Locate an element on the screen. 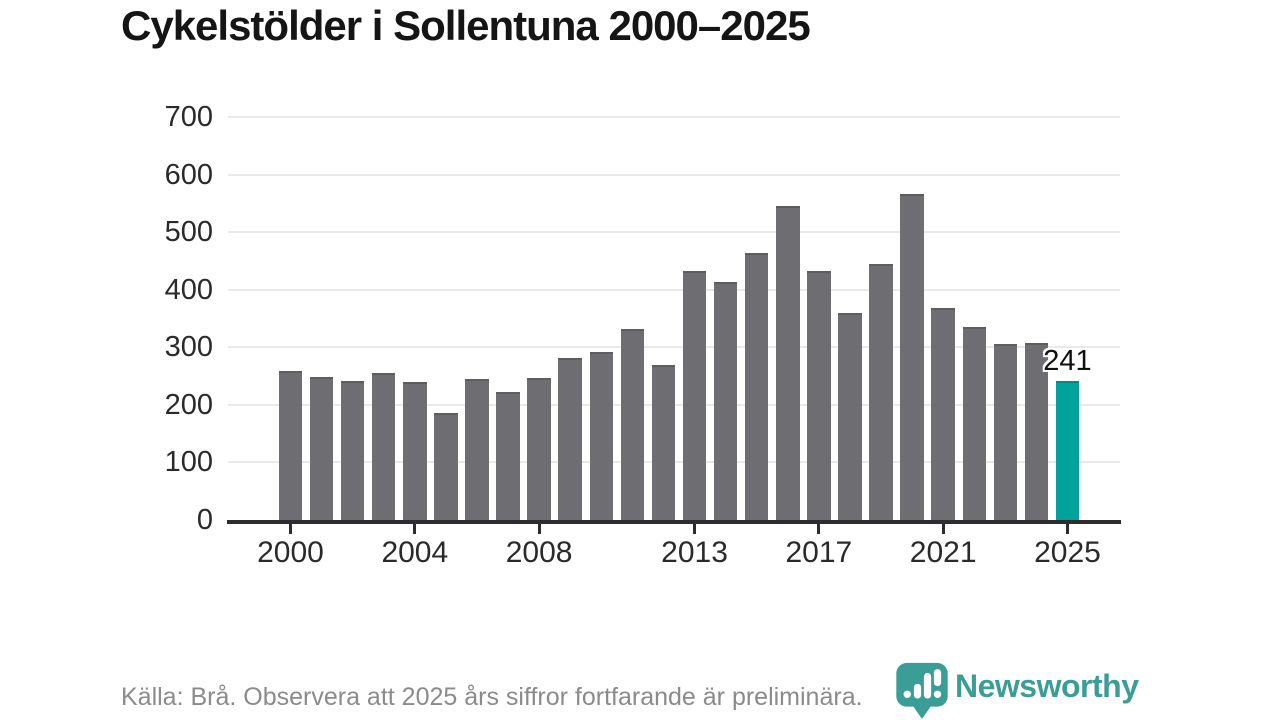 This screenshot has width=1280, height=720. y-tick-label: 100 is located at coordinates (188, 462).